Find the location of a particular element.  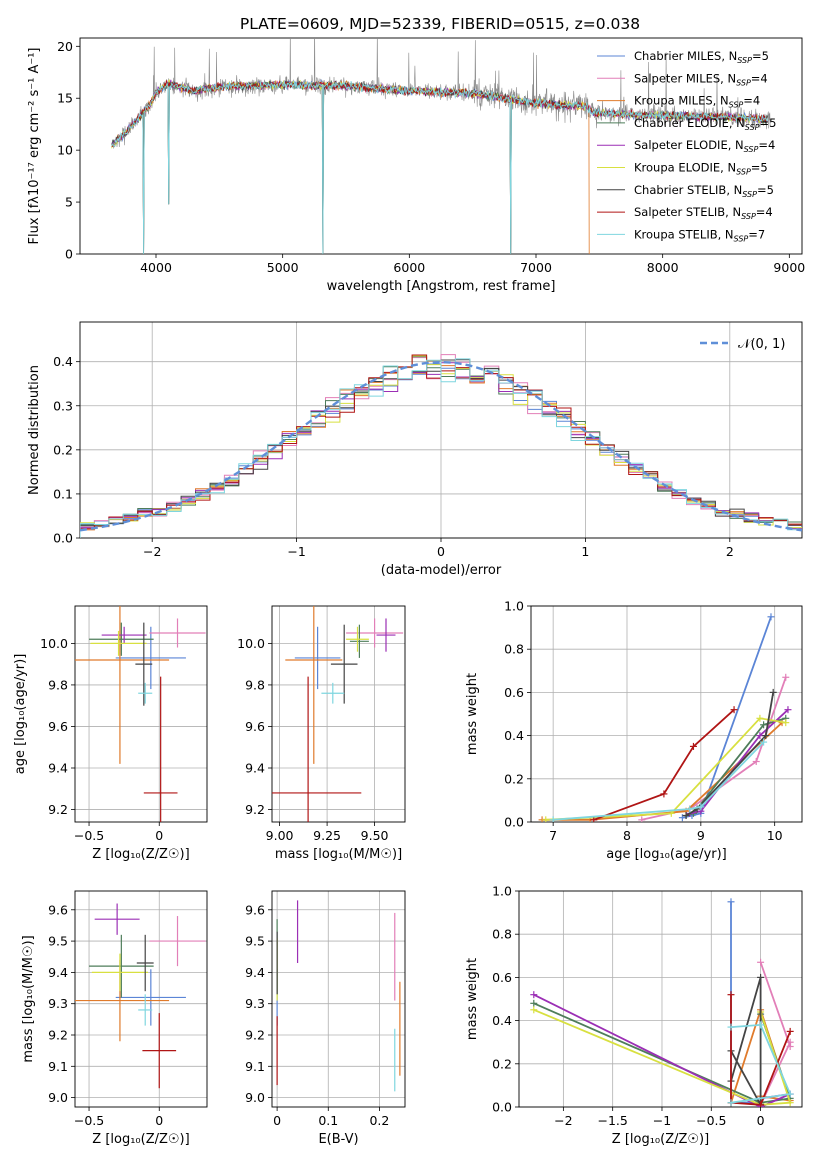

spectrum-xtick-label-2: 6000 is located at coordinates (409, 267).